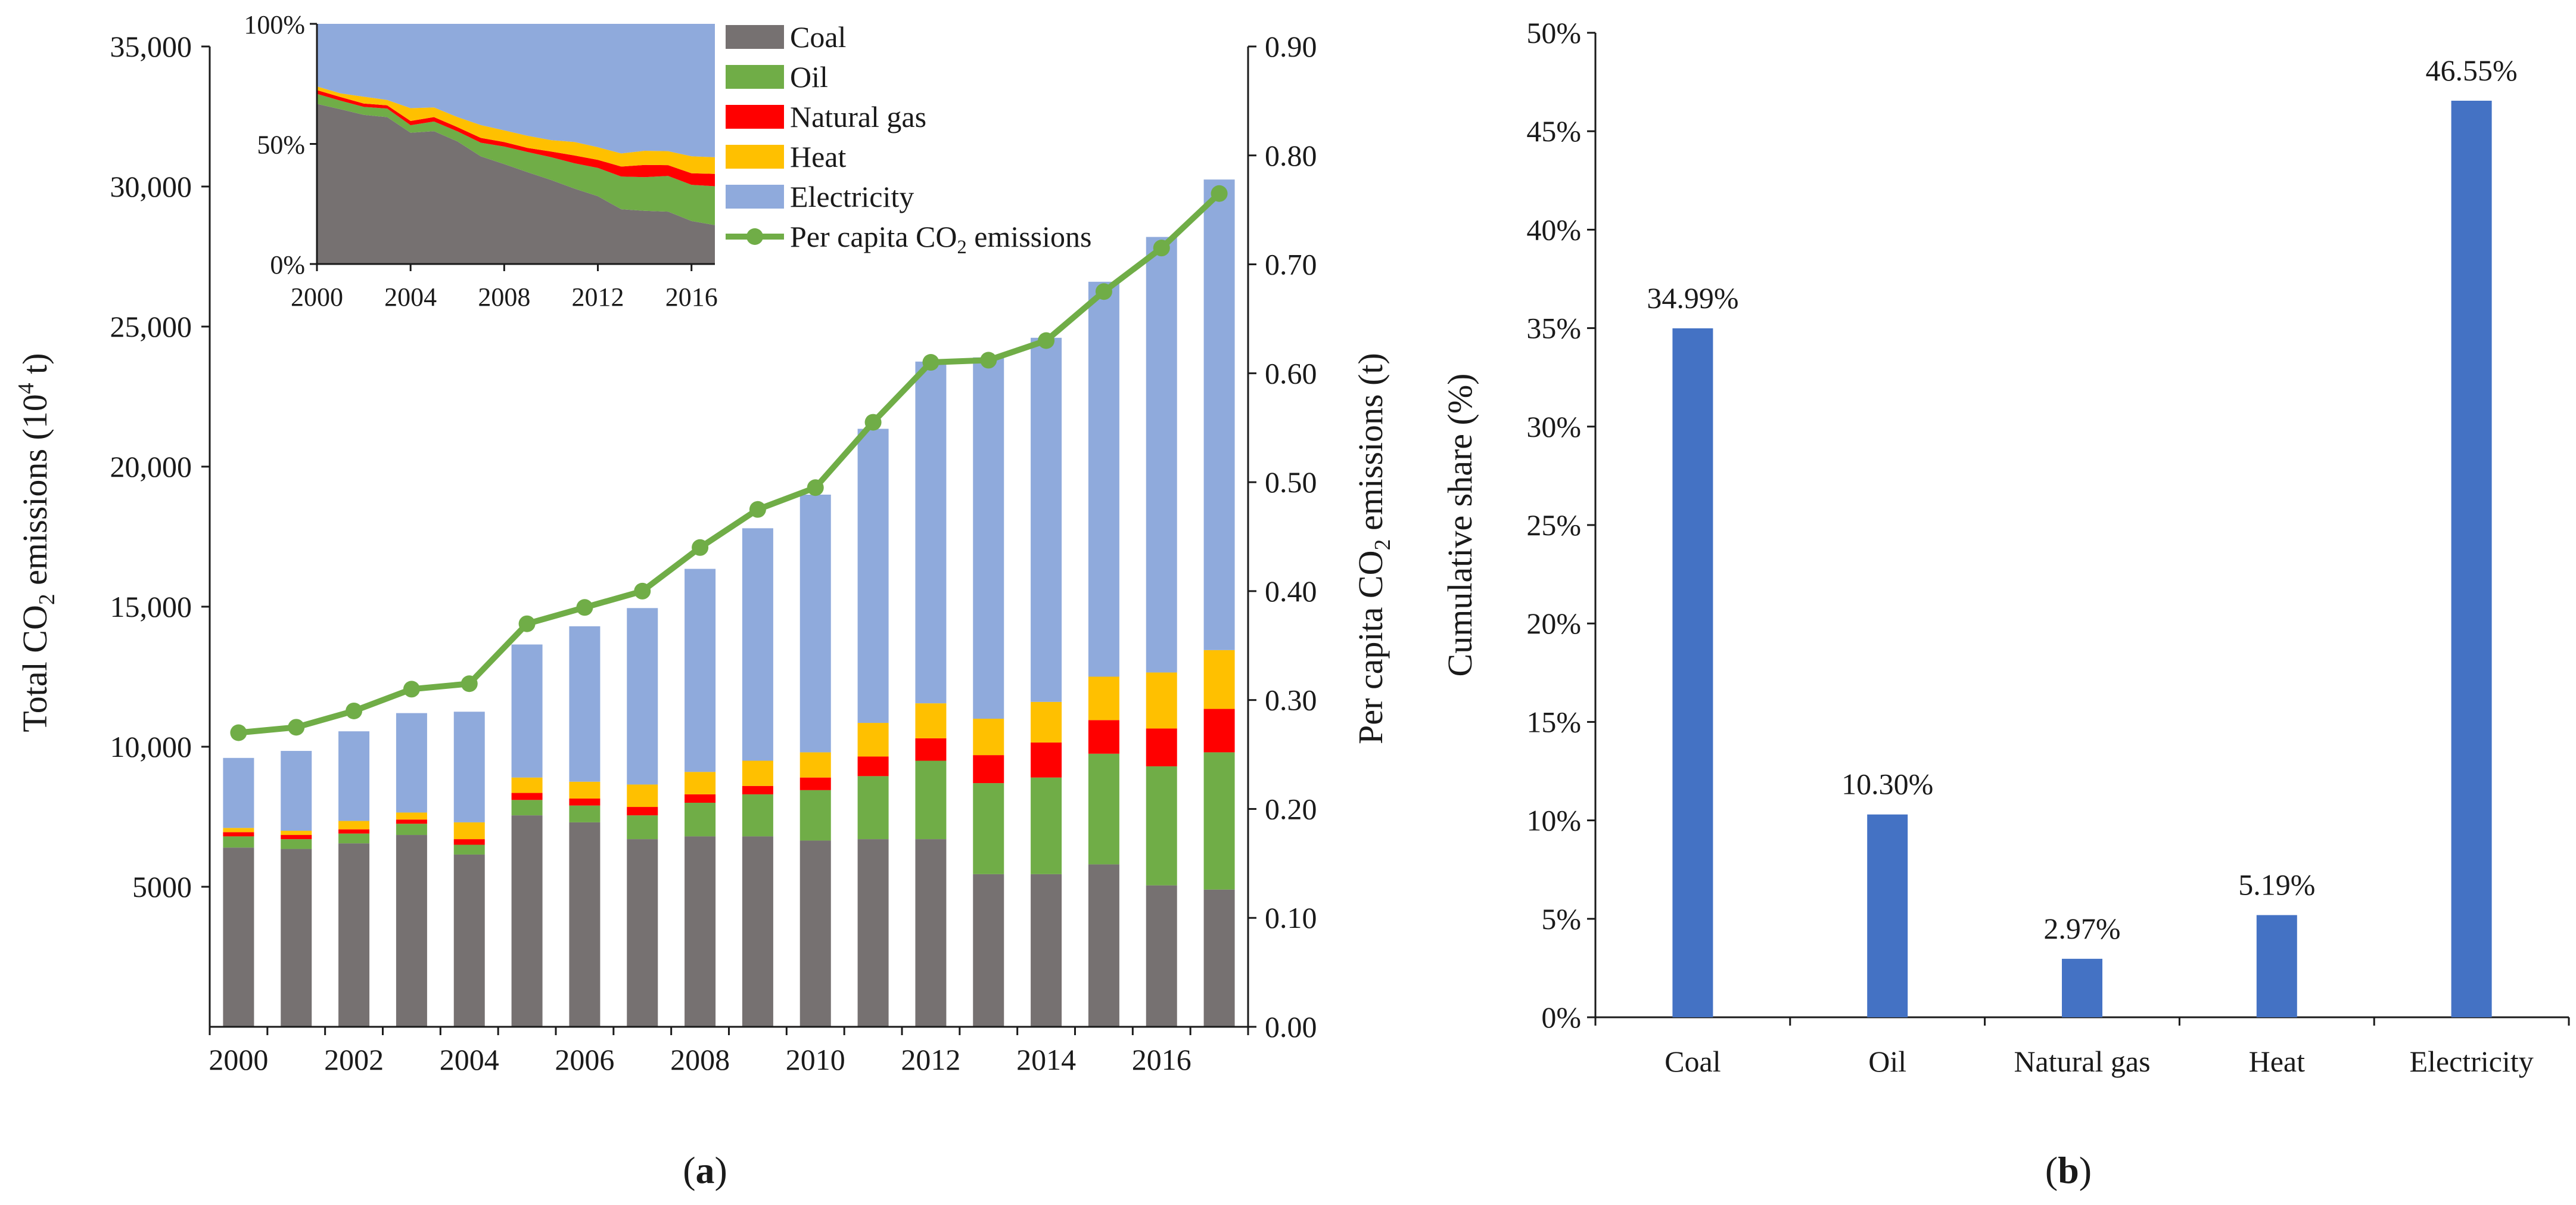 This screenshot has width=2576, height=1205. I want to click on bar-oil-2011, so click(873, 808).